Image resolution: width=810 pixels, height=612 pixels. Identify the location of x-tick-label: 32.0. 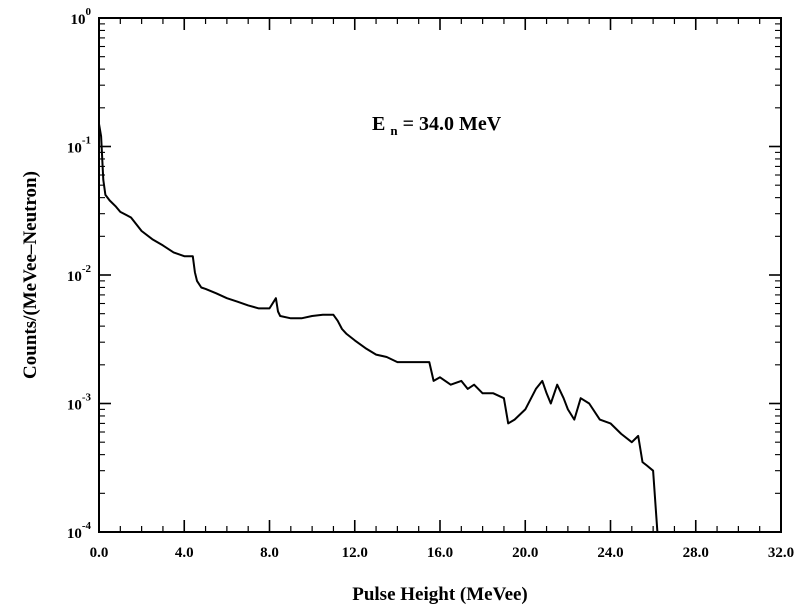
(781, 553).